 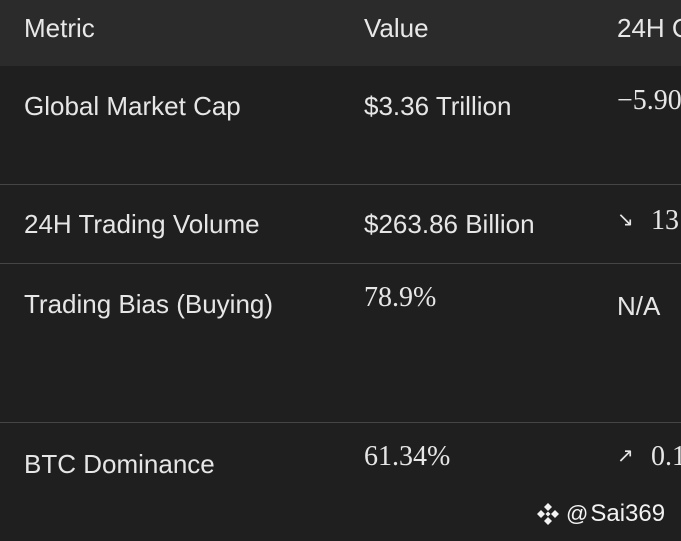 I want to click on change-text: N/A, so click(x=639, y=306).